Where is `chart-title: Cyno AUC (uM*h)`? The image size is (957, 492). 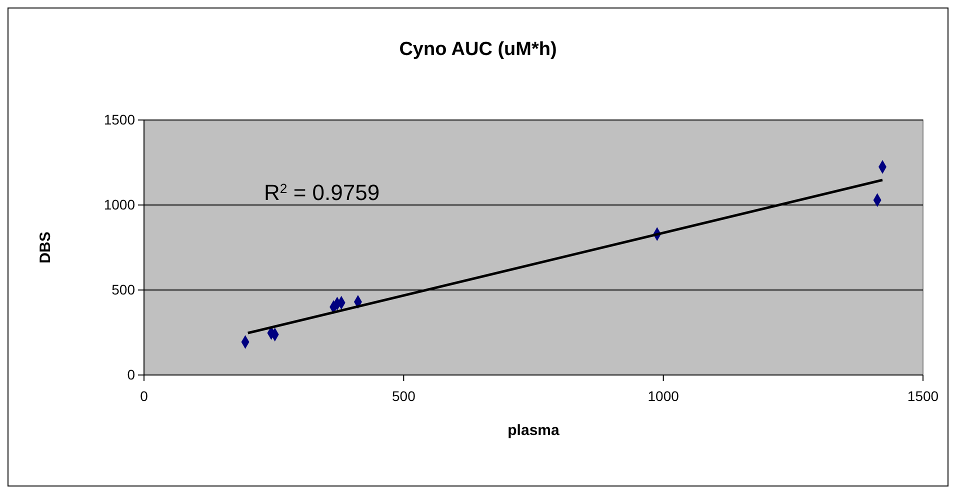
chart-title: Cyno AUC (uM*h) is located at coordinates (478, 49).